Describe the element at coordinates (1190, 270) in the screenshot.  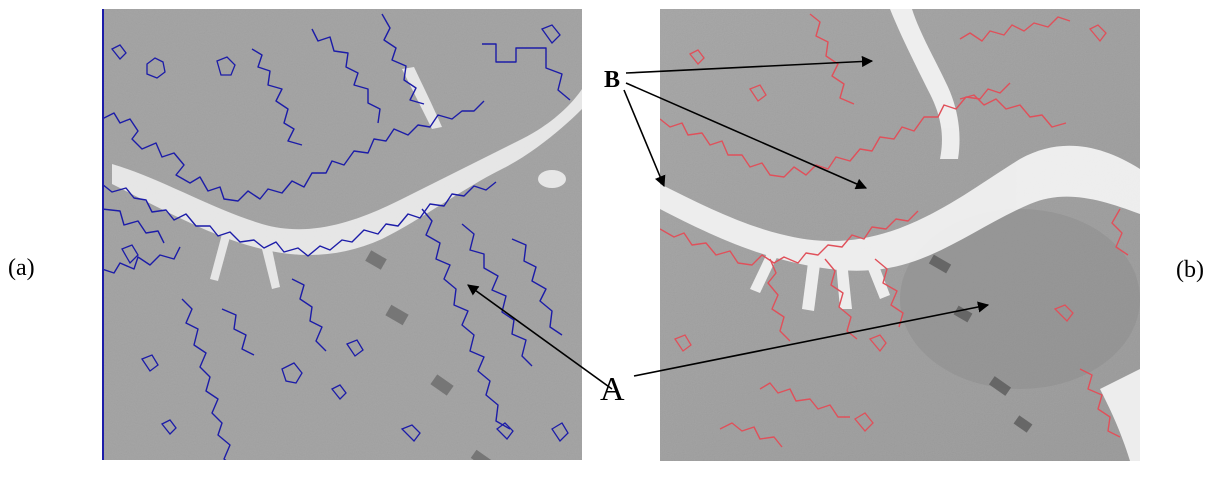
I see `panel-label-b: (b)` at that location.